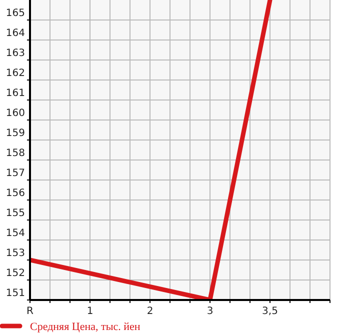  I want to click on x-tick-label: R, so click(30, 311).